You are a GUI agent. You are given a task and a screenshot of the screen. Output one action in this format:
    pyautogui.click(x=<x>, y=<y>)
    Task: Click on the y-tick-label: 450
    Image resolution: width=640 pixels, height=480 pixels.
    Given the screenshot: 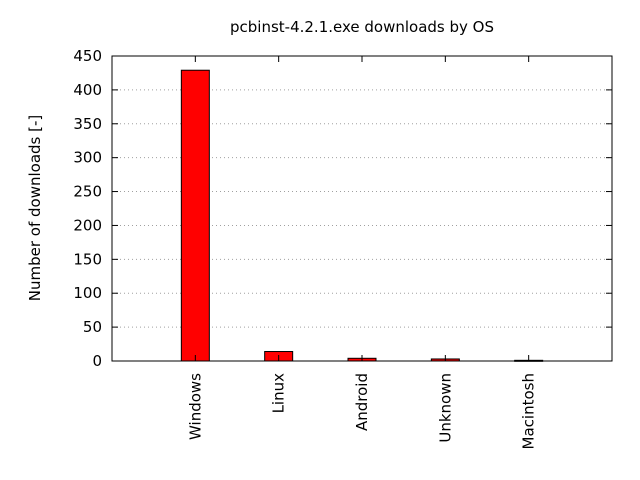 What is the action you would take?
    pyautogui.click(x=87, y=56)
    